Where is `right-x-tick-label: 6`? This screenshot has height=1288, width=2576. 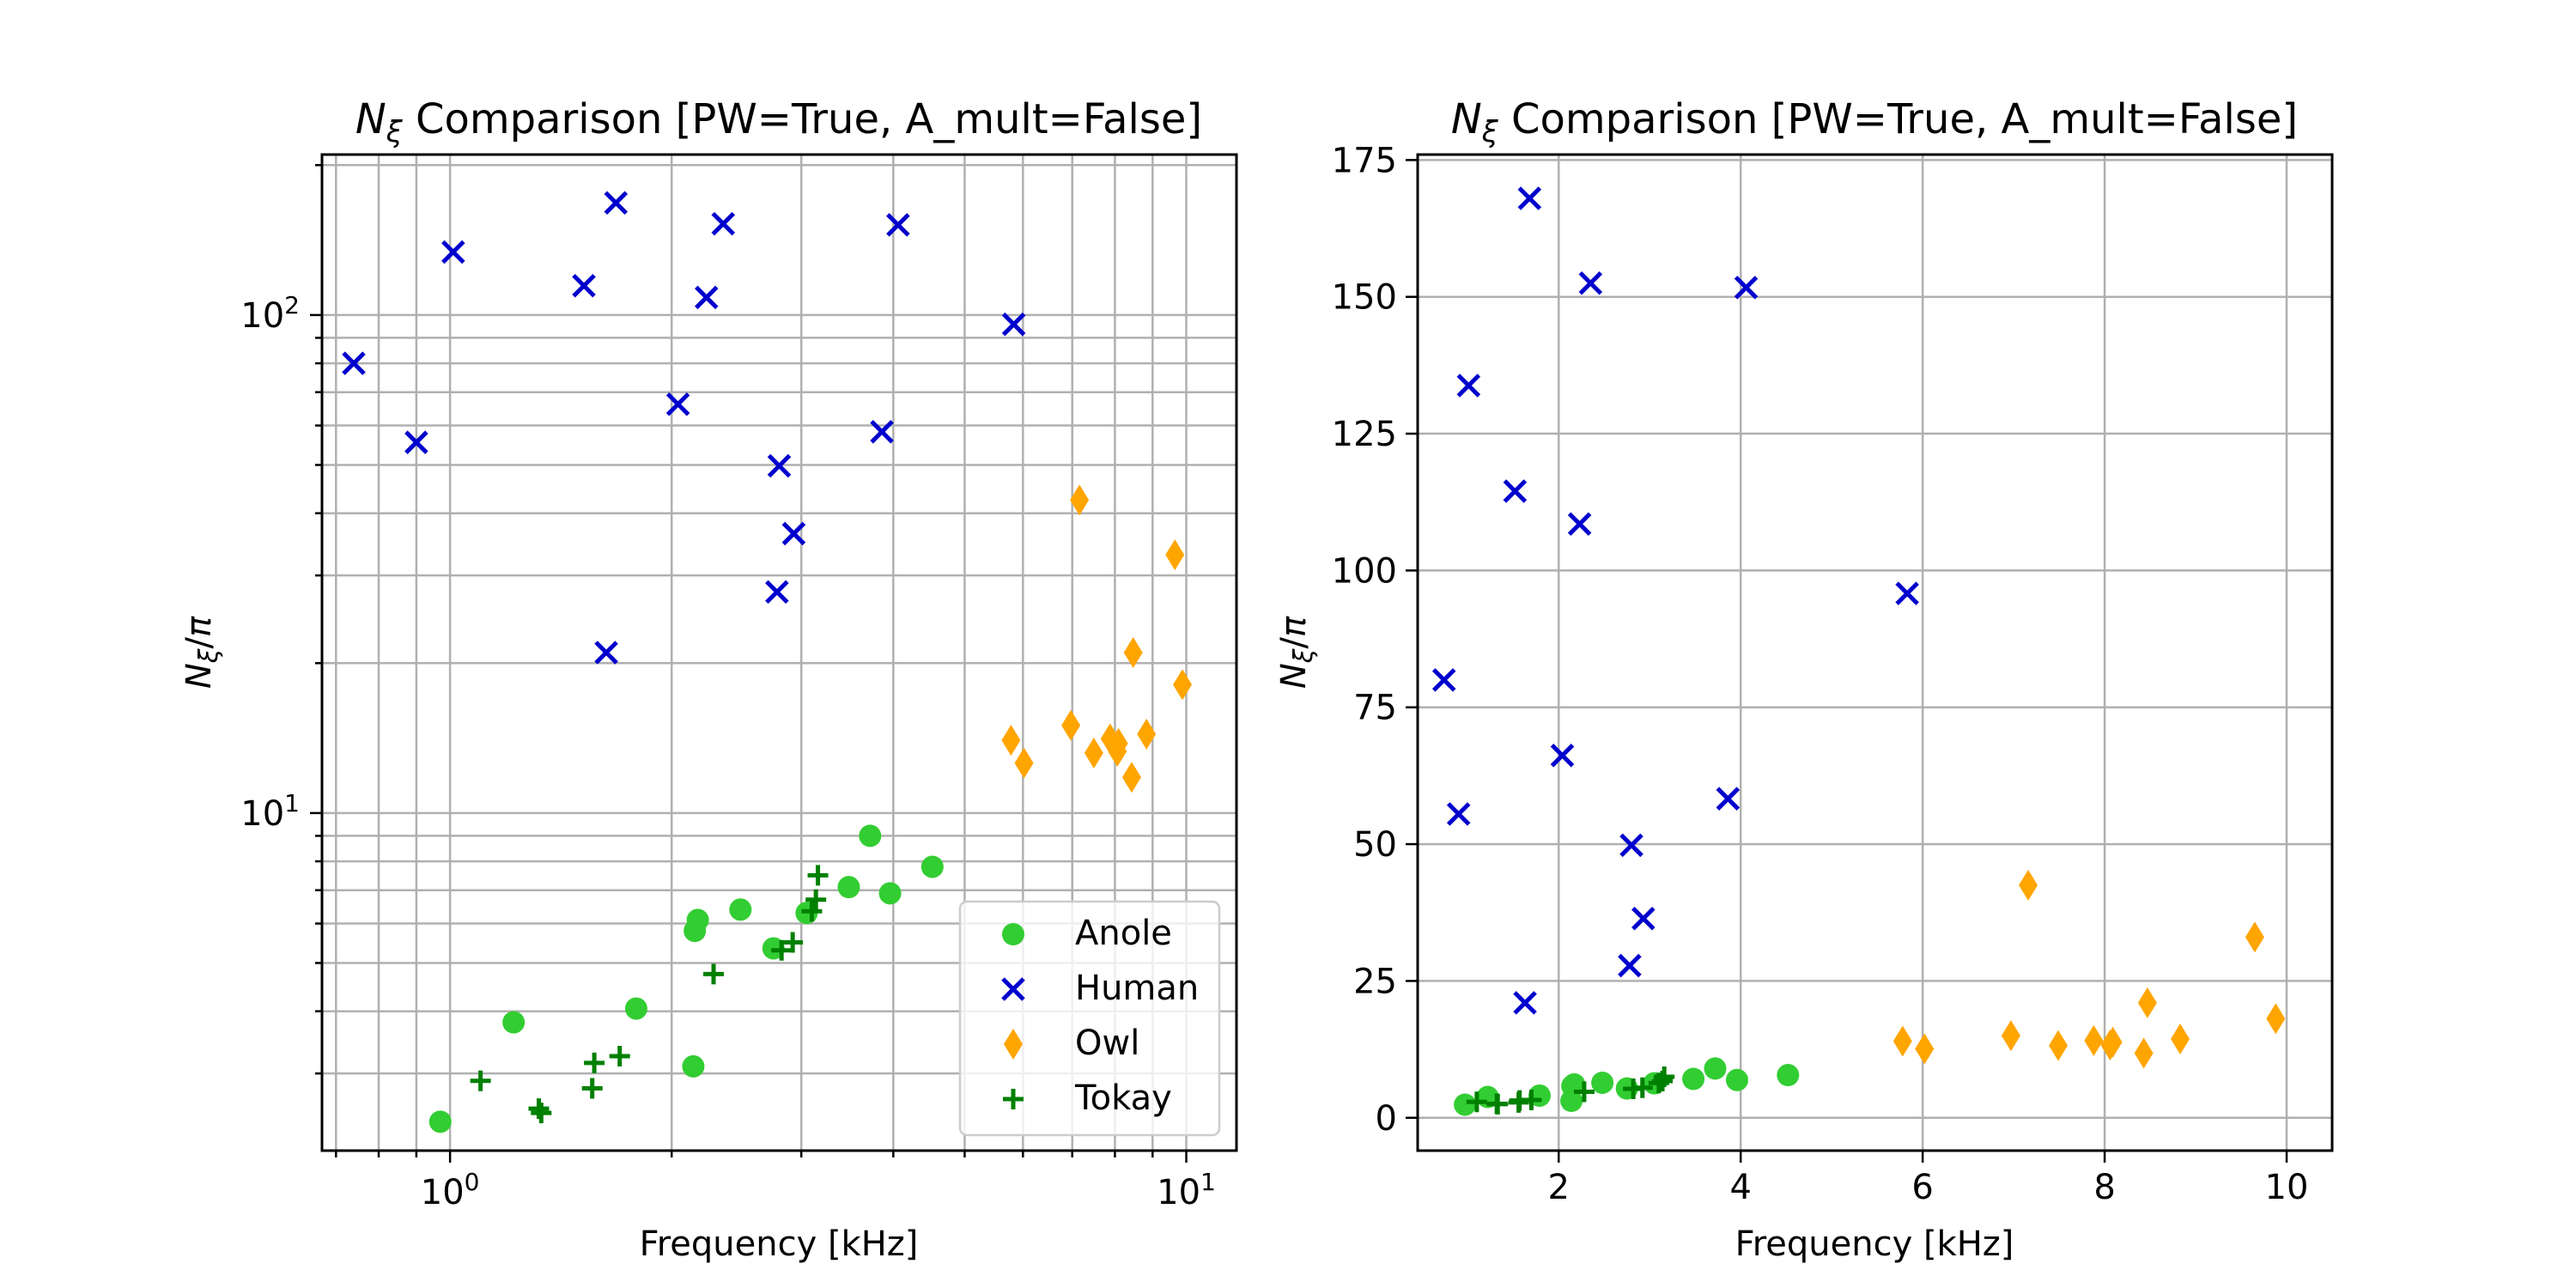
right-x-tick-label: 6 is located at coordinates (1922, 1188).